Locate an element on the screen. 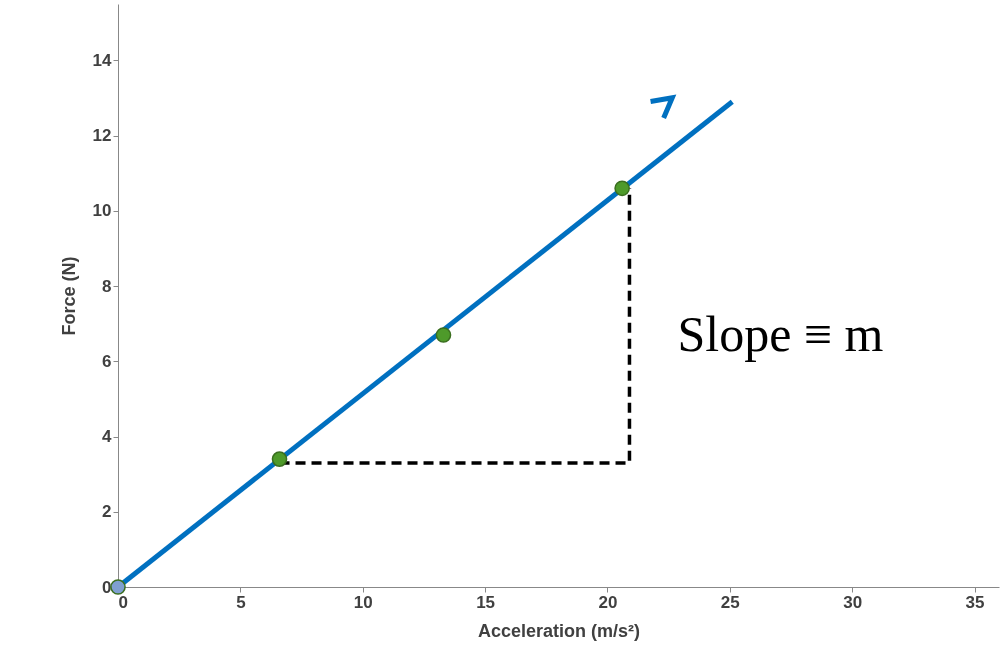 This screenshot has width=1007, height=646. x-tick-label: 35 is located at coordinates (975, 602).